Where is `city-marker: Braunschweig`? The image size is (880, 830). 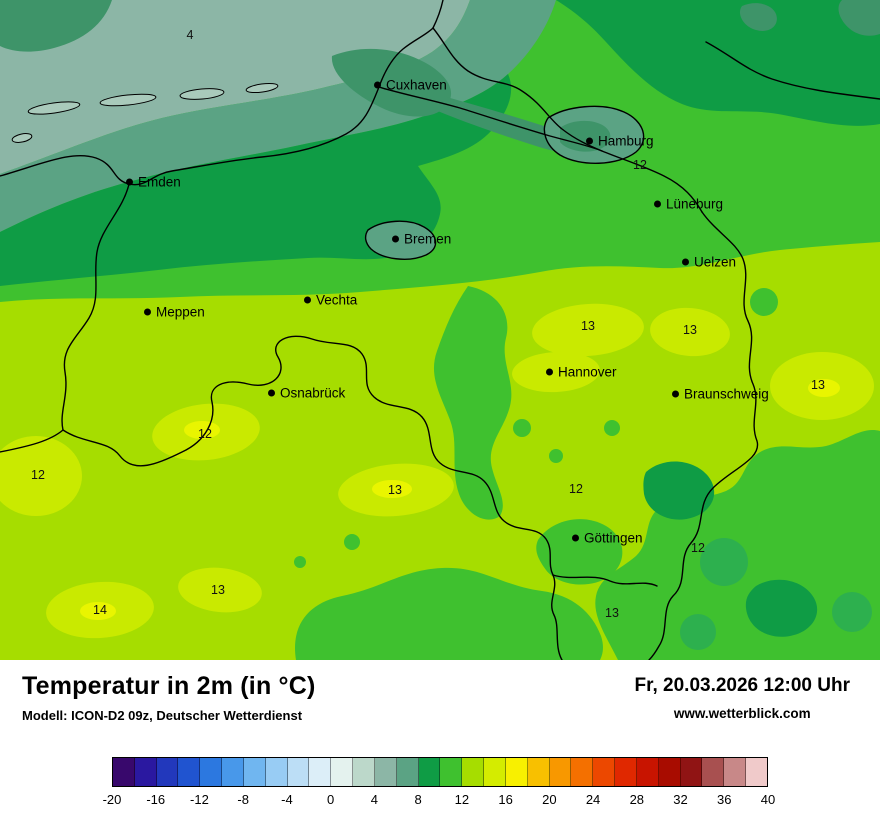
city-marker: Braunschweig is located at coordinates (720, 394).